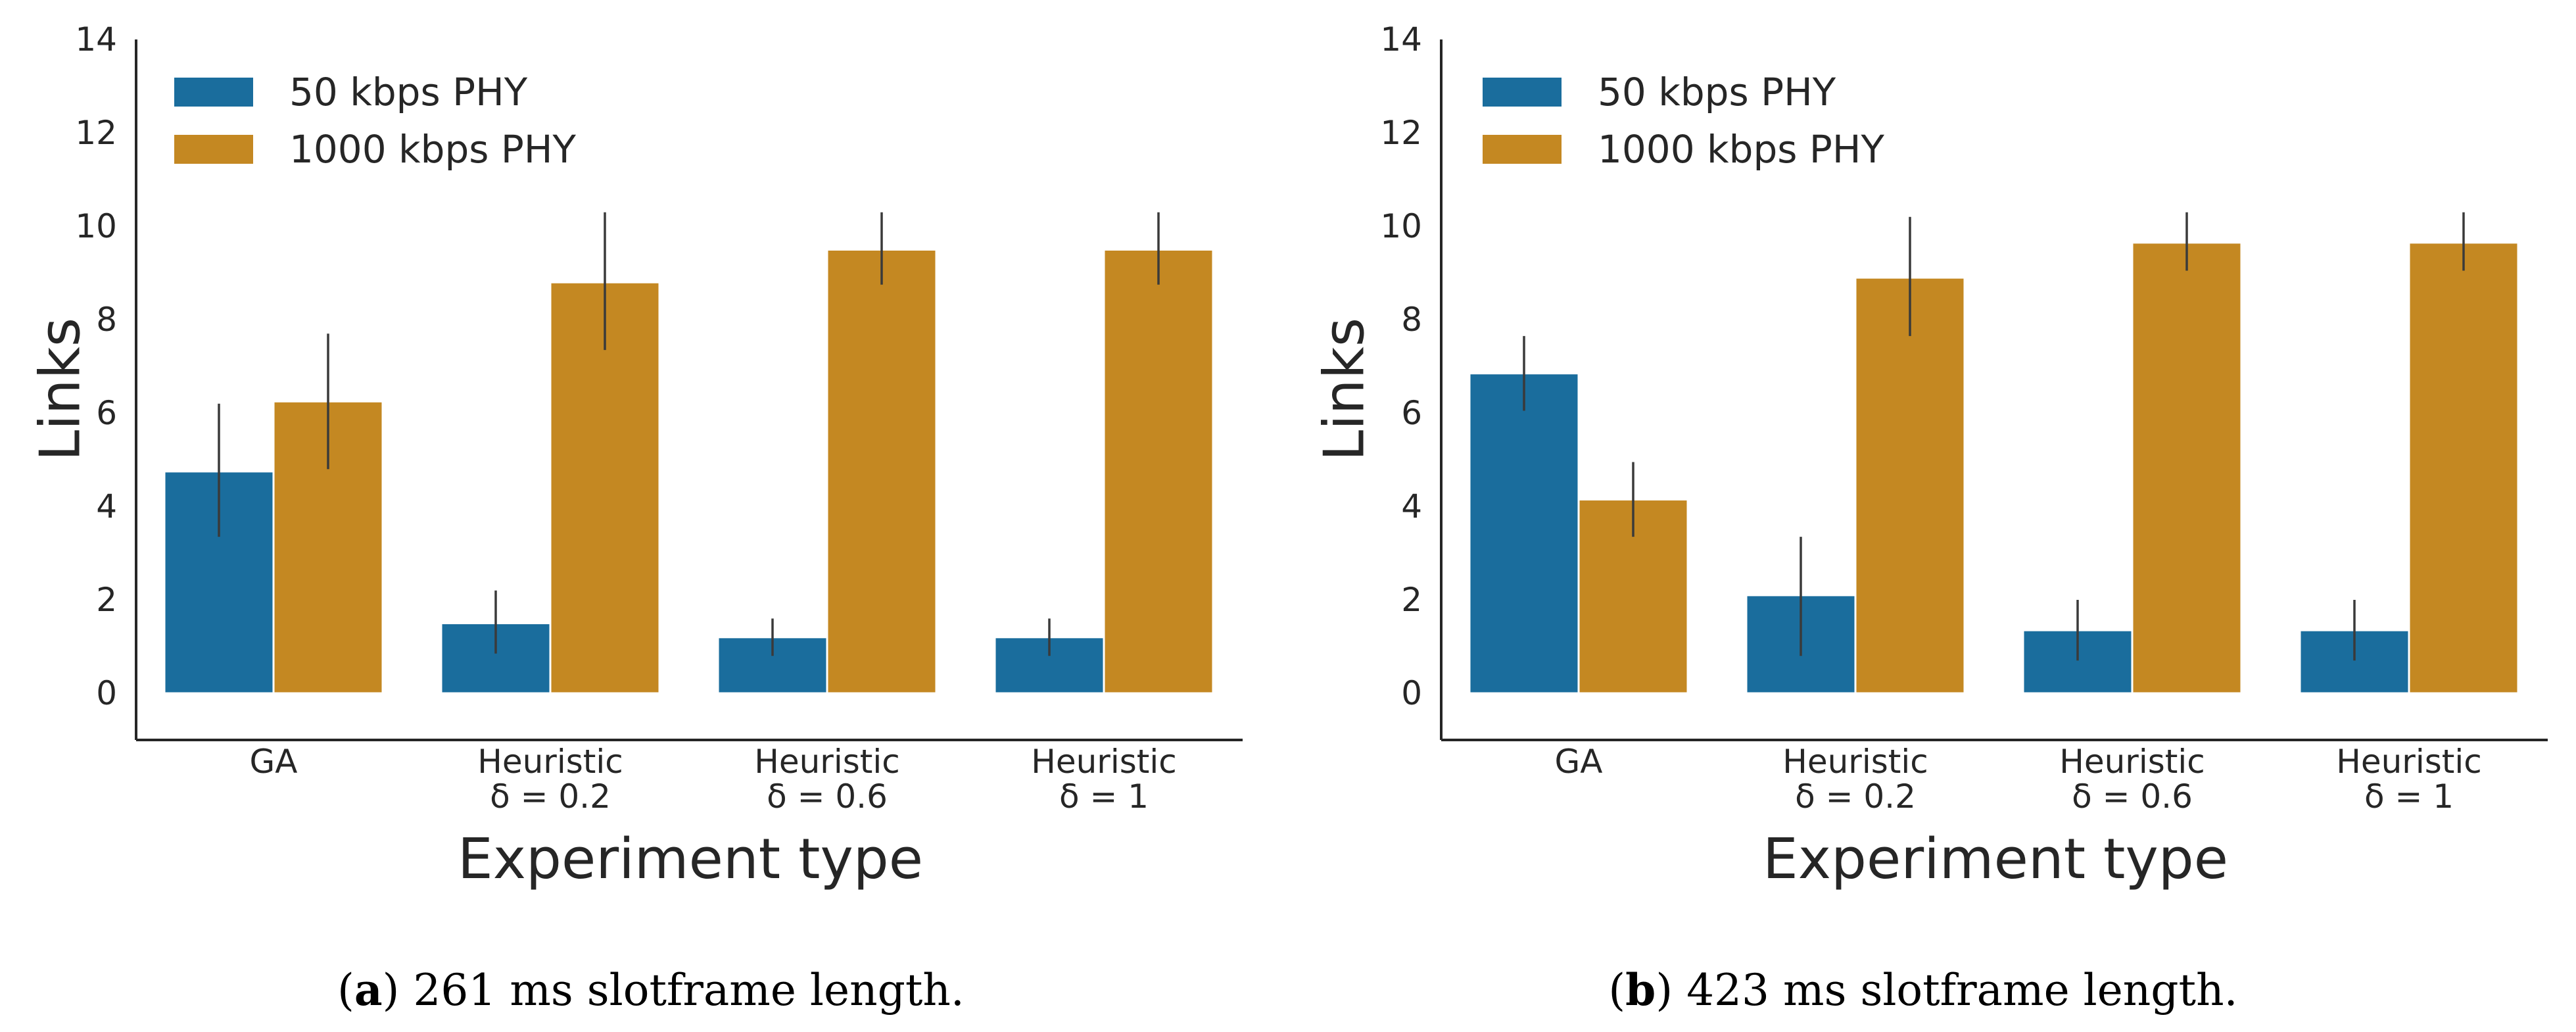  Describe the element at coordinates (369, 990) in the screenshot. I see `caption-label-a: a` at that location.